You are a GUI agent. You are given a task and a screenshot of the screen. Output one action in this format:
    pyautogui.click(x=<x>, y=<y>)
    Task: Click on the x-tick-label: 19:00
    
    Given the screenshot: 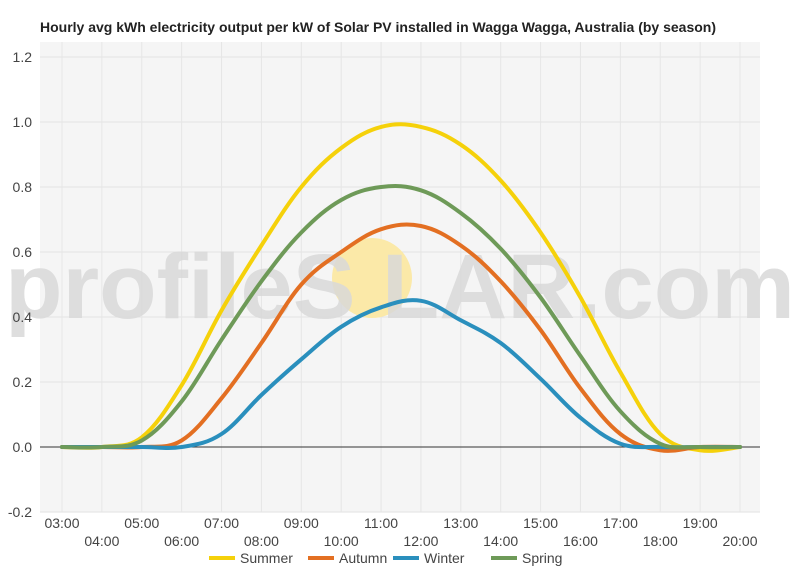 What is the action you would take?
    pyautogui.click(x=700, y=523)
    